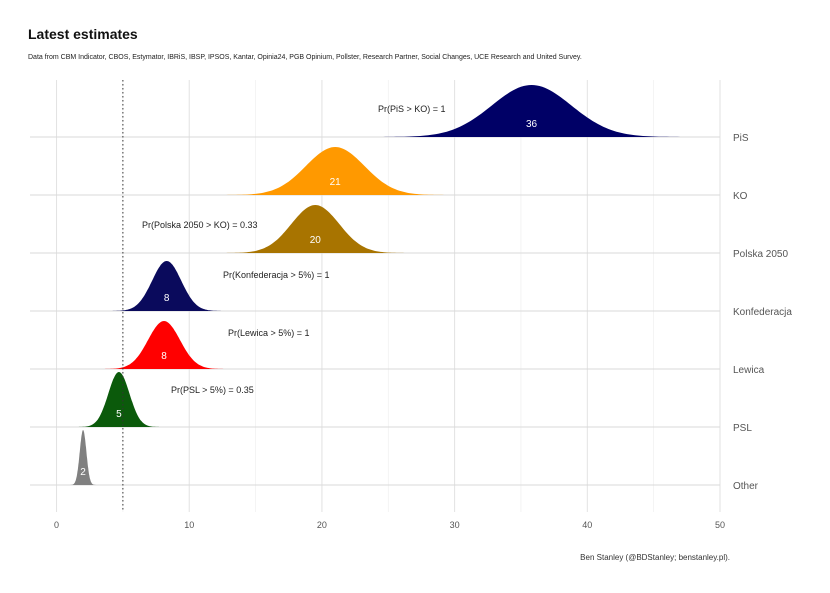 Image resolution: width=830 pixels, height=593 pixels. I want to click on category-label: Other, so click(746, 486).